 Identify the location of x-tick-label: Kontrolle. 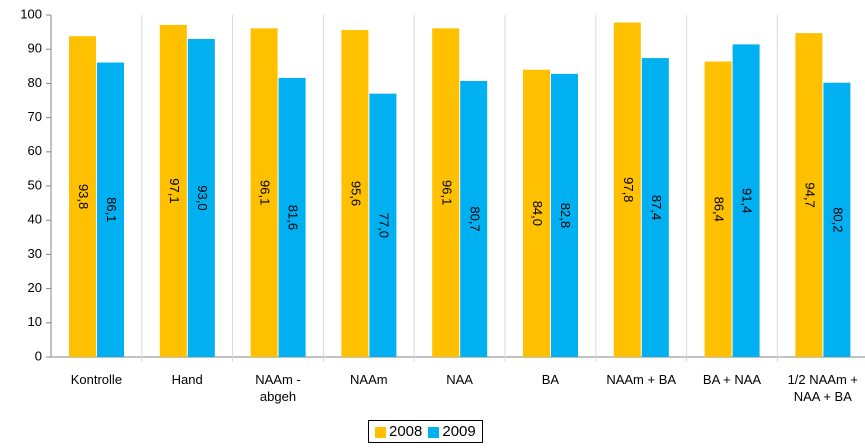
(96, 379).